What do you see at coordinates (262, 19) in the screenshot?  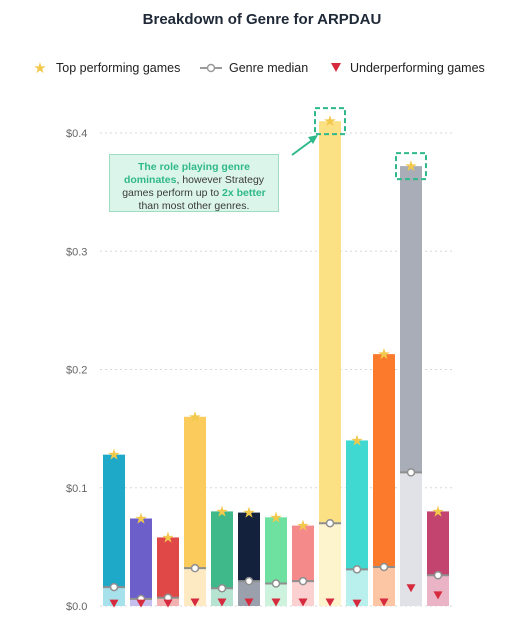 I see `chart-title: Breakdown of Genre for ARPDAU` at bounding box center [262, 19].